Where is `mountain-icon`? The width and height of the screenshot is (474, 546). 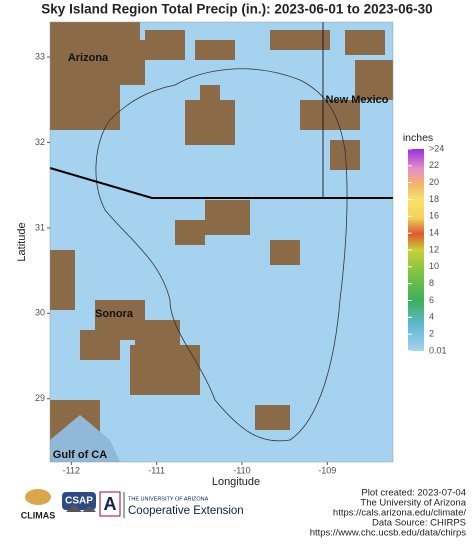 mountain-icon is located at coordinates (81, 508).